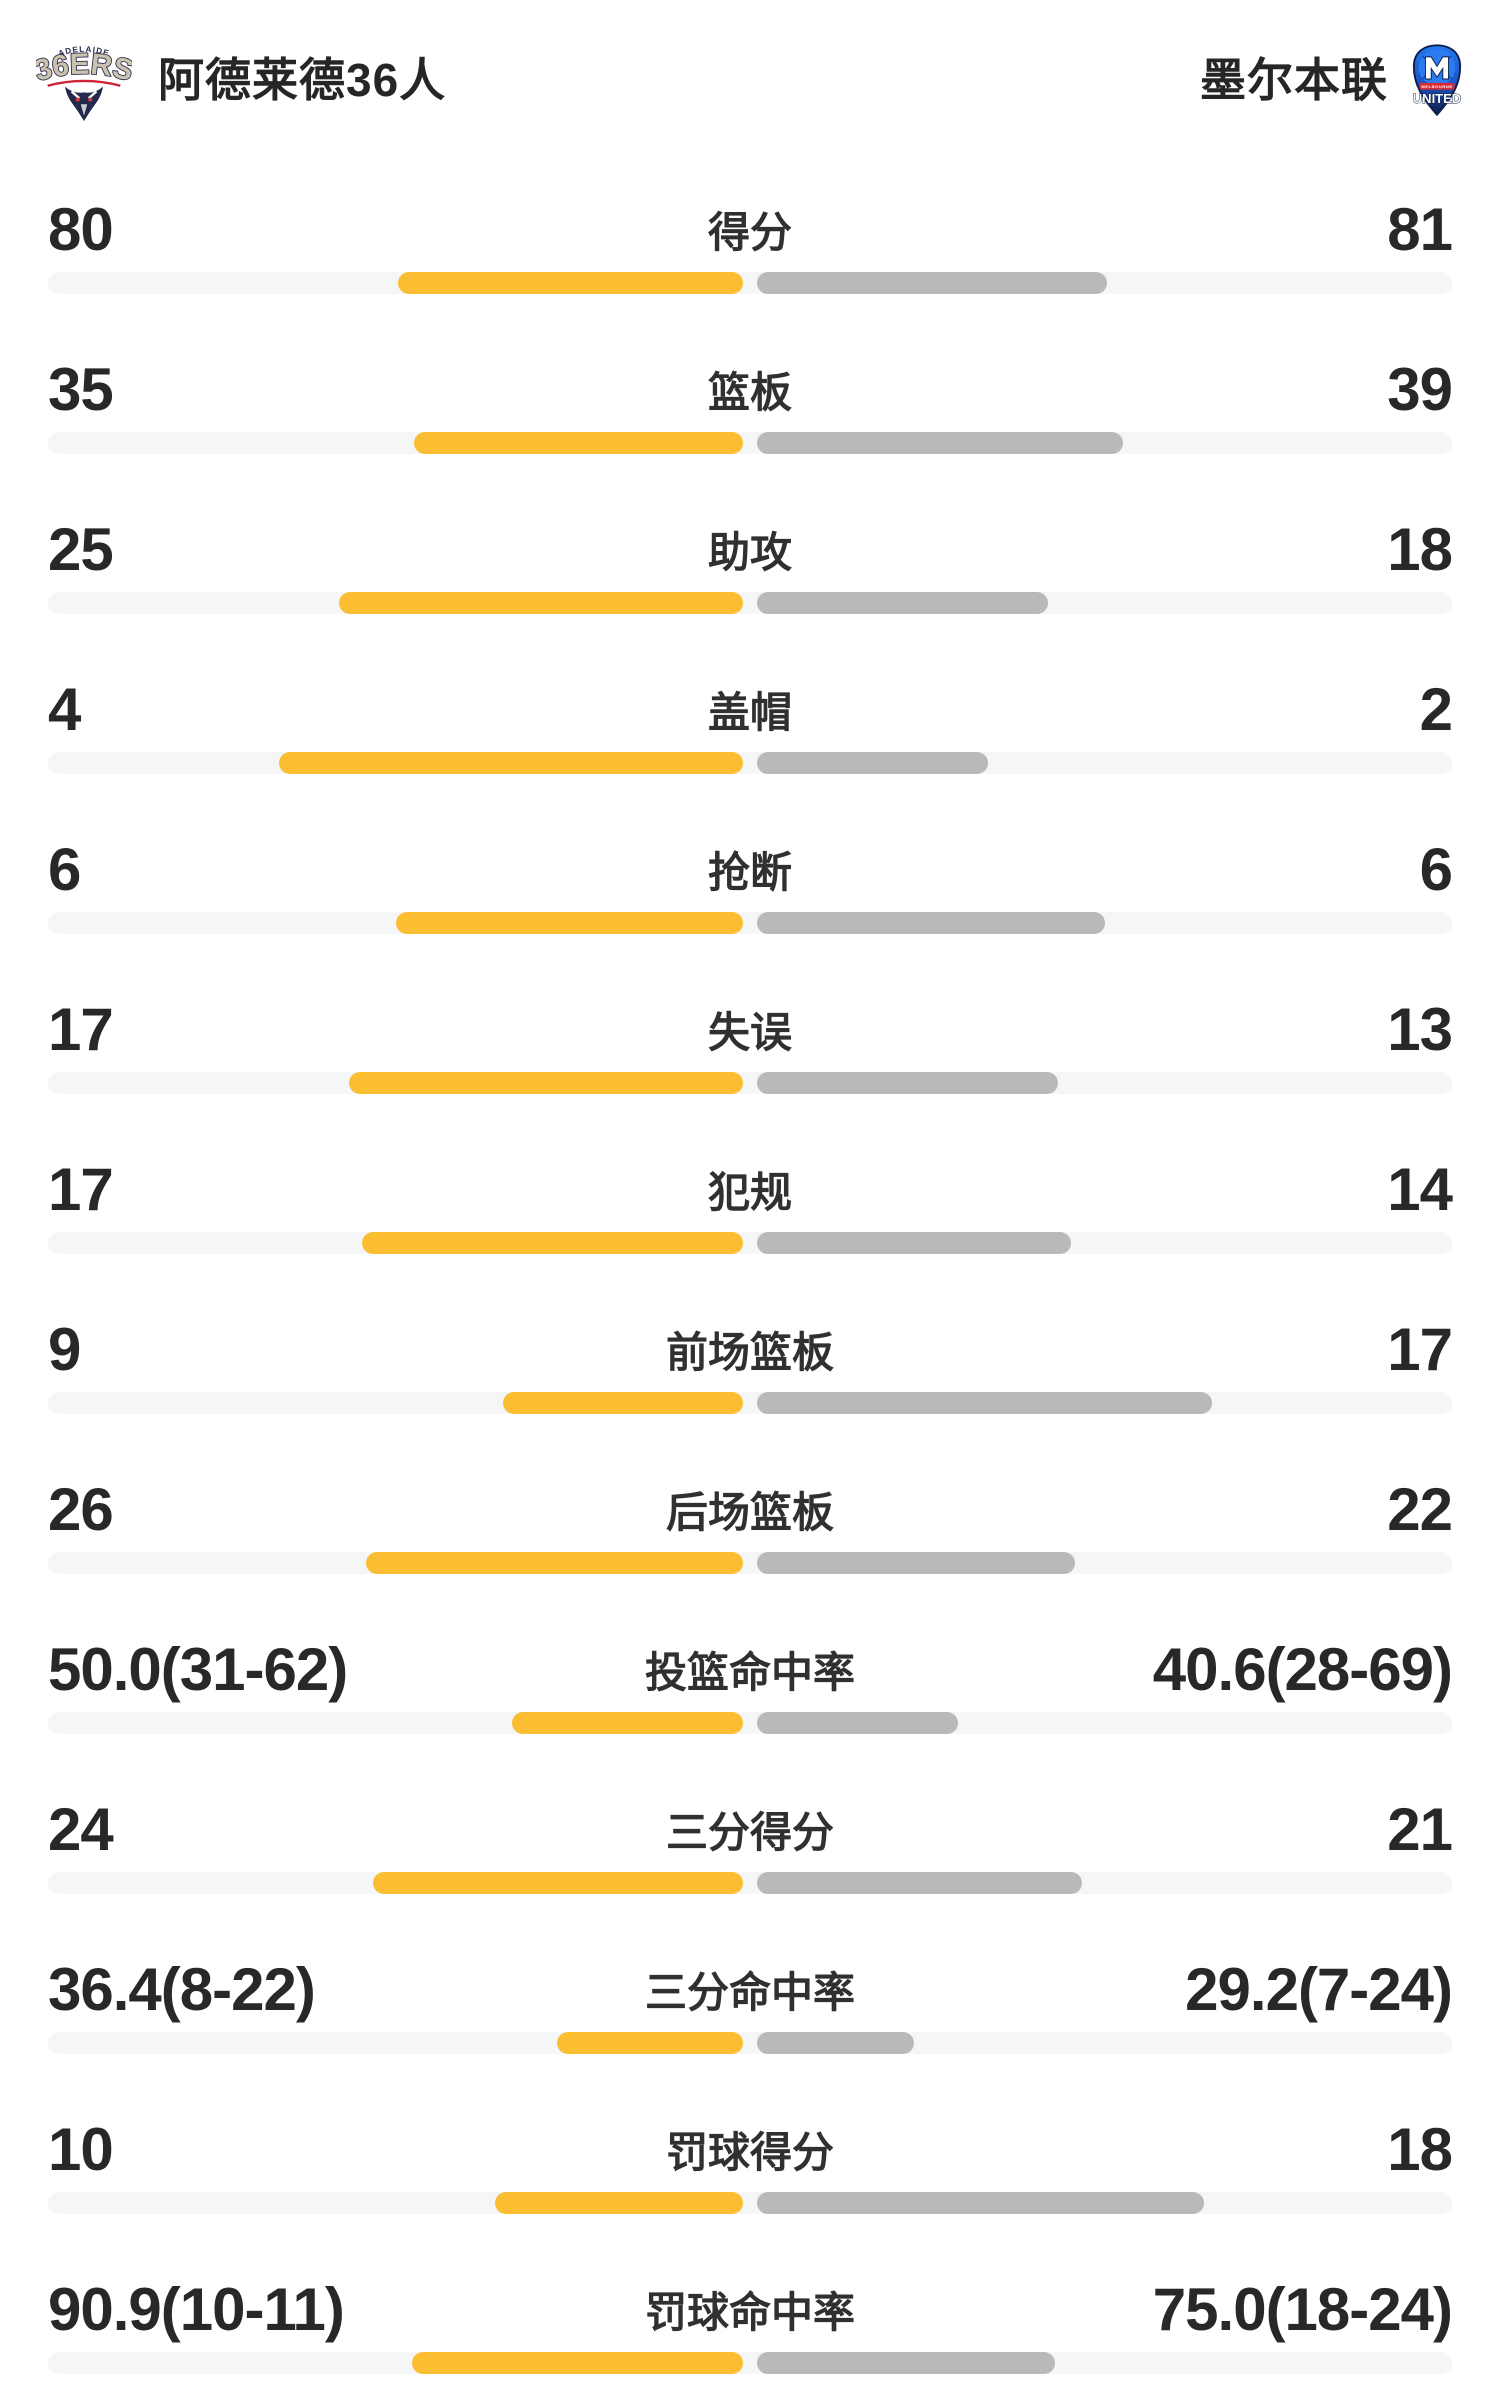 The image size is (1500, 2400). I want to click on stat-values: 9 前场篮板 17, so click(750, 1349).